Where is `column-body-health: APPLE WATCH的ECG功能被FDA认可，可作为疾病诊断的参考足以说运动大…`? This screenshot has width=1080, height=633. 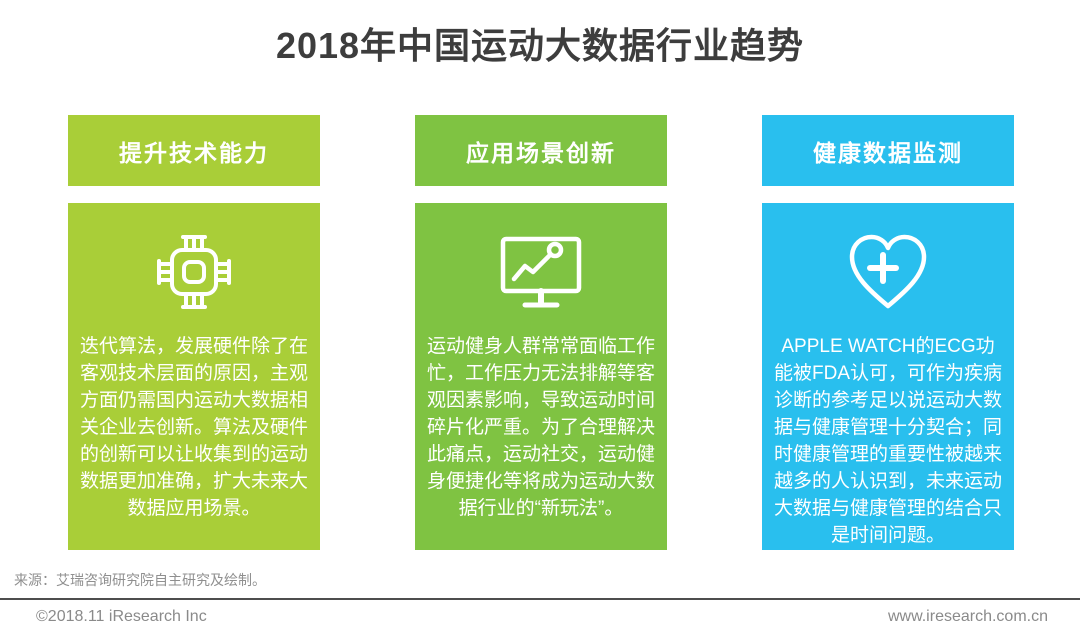 column-body-health: APPLE WATCH的ECG功能被FDA认可，可作为疾病诊断的参考足以说运动大… is located at coordinates (888, 376).